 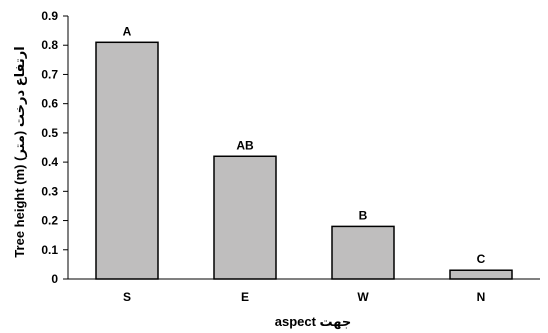 What do you see at coordinates (481, 259) in the screenshot?
I see `bar-significance-label: C` at bounding box center [481, 259].